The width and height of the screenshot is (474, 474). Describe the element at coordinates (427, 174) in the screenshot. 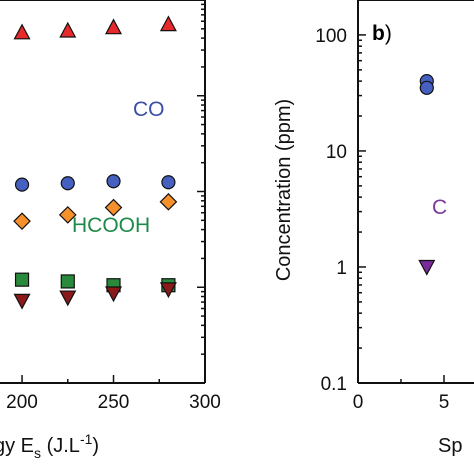

I see `panel-b-marks` at that location.